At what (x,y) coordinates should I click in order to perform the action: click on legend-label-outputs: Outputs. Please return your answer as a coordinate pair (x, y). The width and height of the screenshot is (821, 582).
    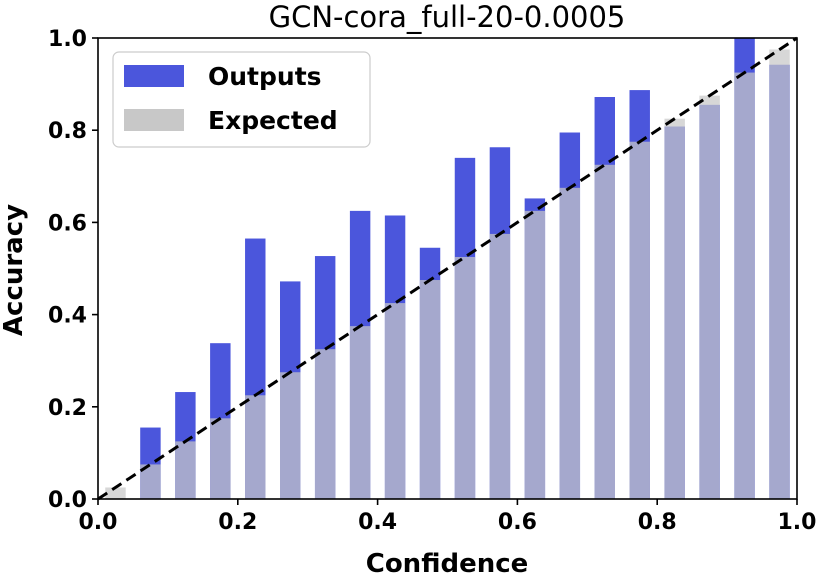
    Looking at the image, I should click on (265, 76).